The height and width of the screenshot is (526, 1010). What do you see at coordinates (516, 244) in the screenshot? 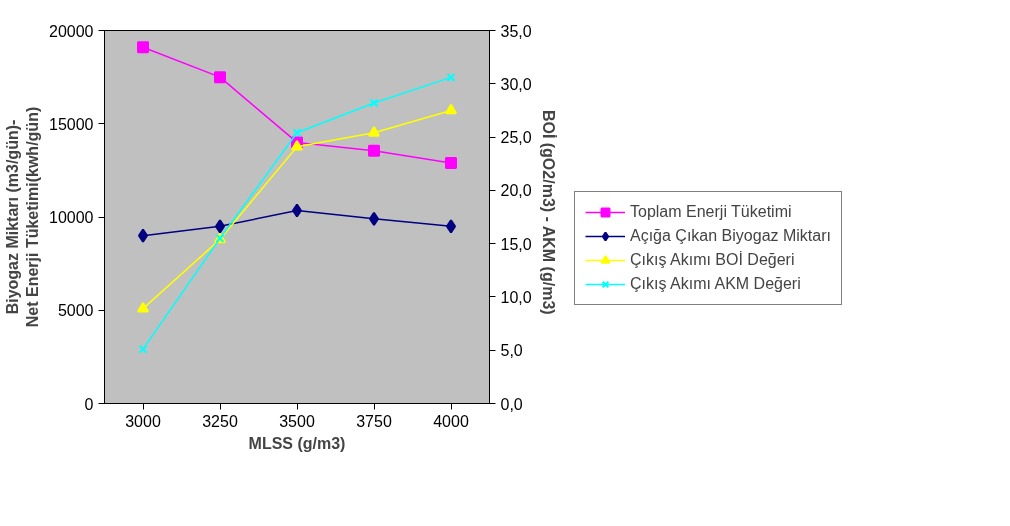
I see `y2-tick-label: 15,0` at bounding box center [516, 244].